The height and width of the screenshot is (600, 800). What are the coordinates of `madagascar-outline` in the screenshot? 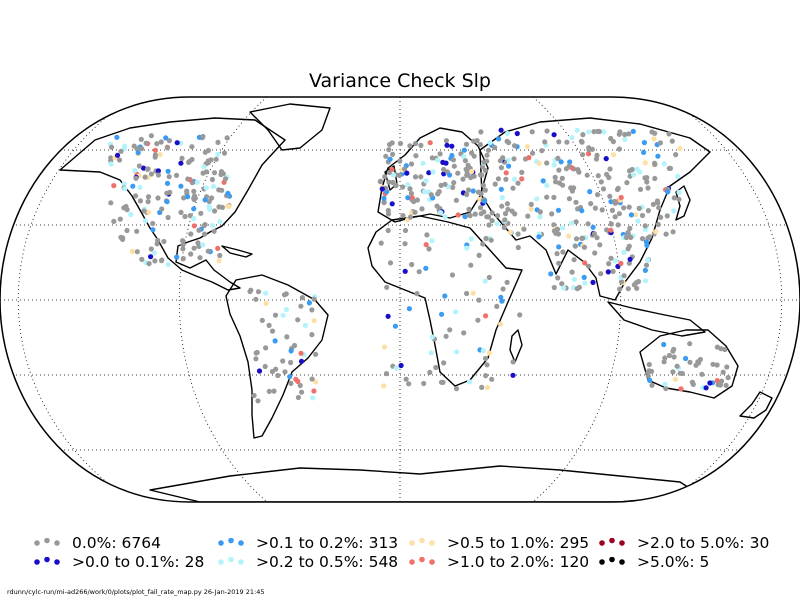 It's located at (516, 346).